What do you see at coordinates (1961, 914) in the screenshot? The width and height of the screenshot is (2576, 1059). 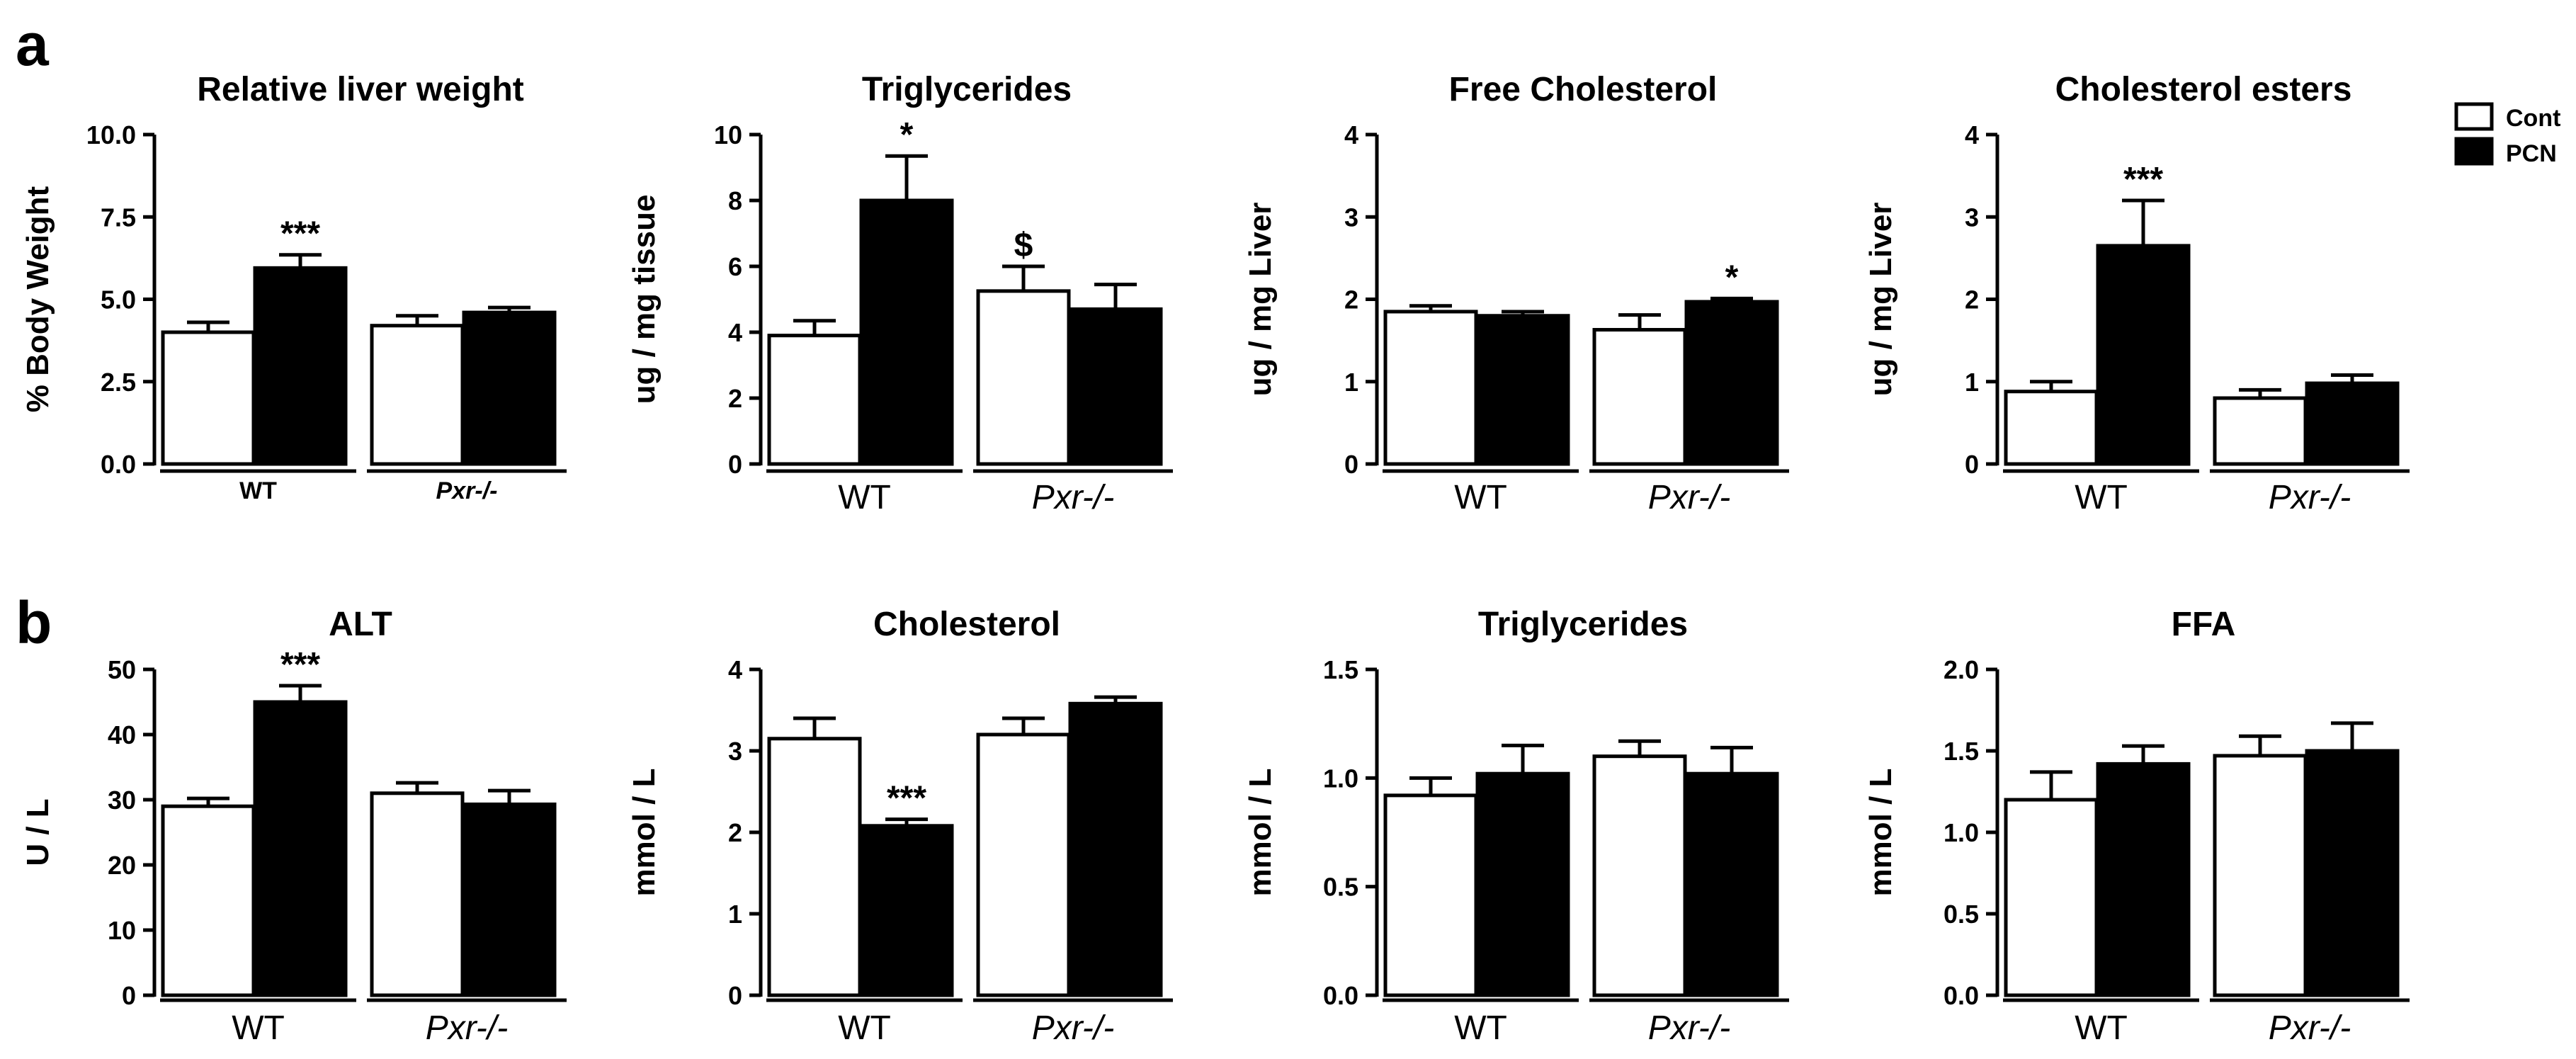 I see `y-tick-label: 0.5` at bounding box center [1961, 914].